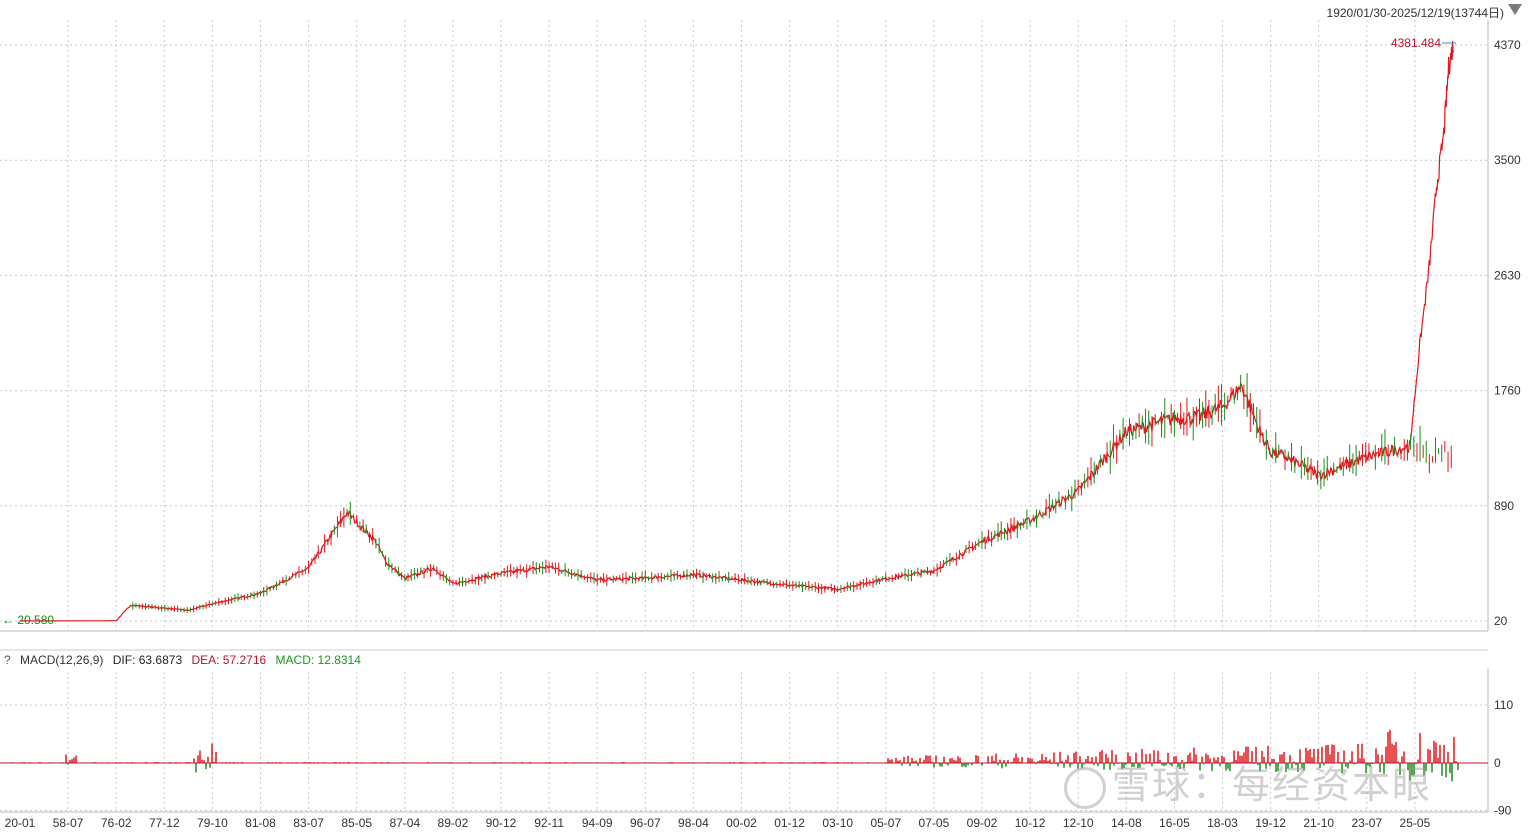  I want to click on x-tick-label: 58-07, so click(68, 823).